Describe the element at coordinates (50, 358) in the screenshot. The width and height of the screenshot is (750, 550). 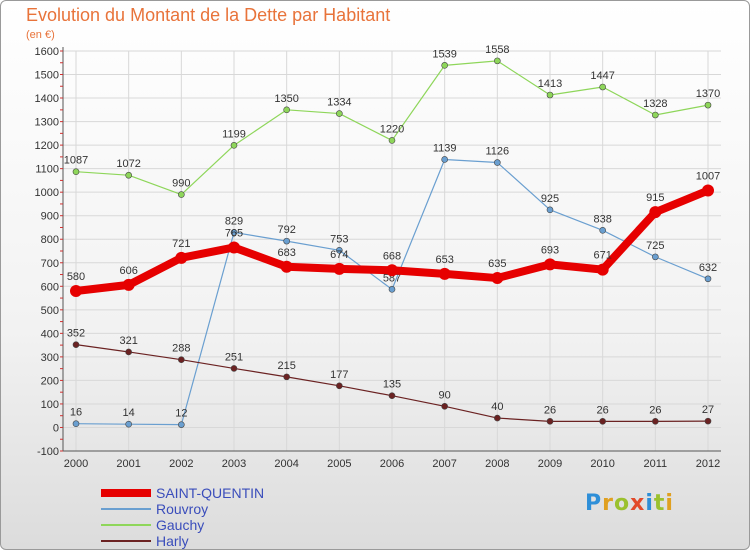
I see `y-tick-label: 300` at that location.